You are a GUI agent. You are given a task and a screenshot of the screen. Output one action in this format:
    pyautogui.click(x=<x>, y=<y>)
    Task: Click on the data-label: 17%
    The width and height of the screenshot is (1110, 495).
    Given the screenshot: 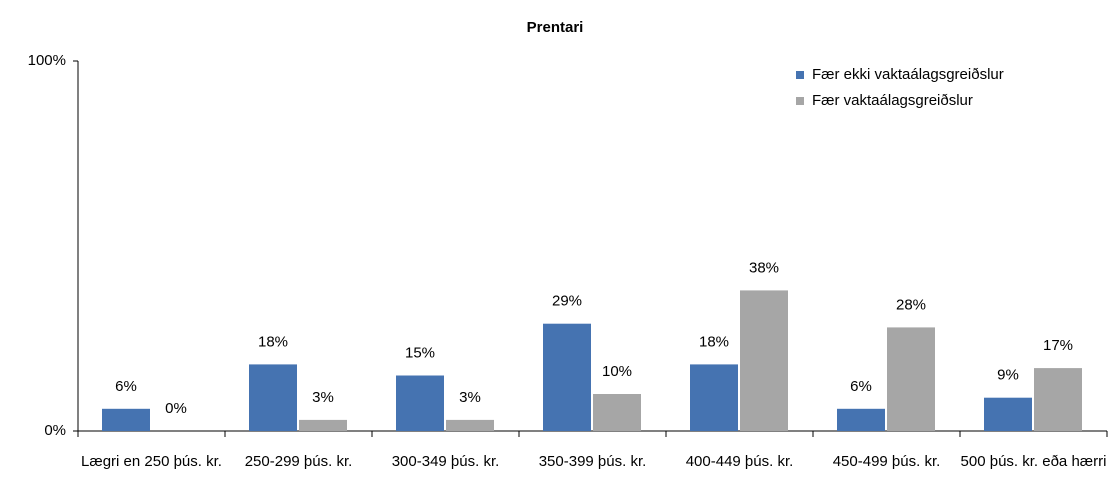 What is the action you would take?
    pyautogui.click(x=1058, y=345)
    